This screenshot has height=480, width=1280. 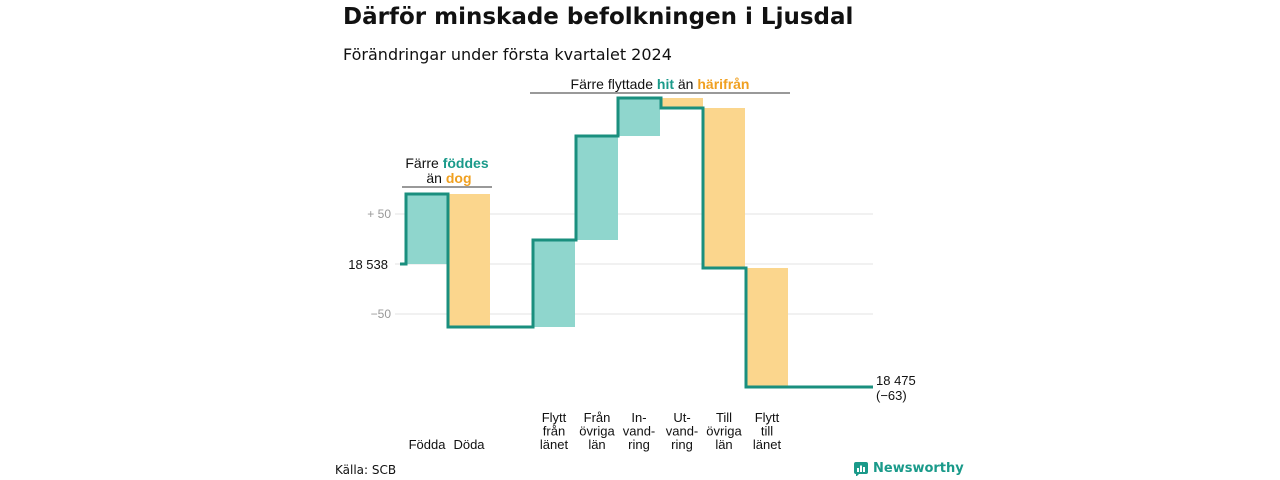 What do you see at coordinates (381, 314) in the screenshot?
I see `y-tick-label: −50` at bounding box center [381, 314].